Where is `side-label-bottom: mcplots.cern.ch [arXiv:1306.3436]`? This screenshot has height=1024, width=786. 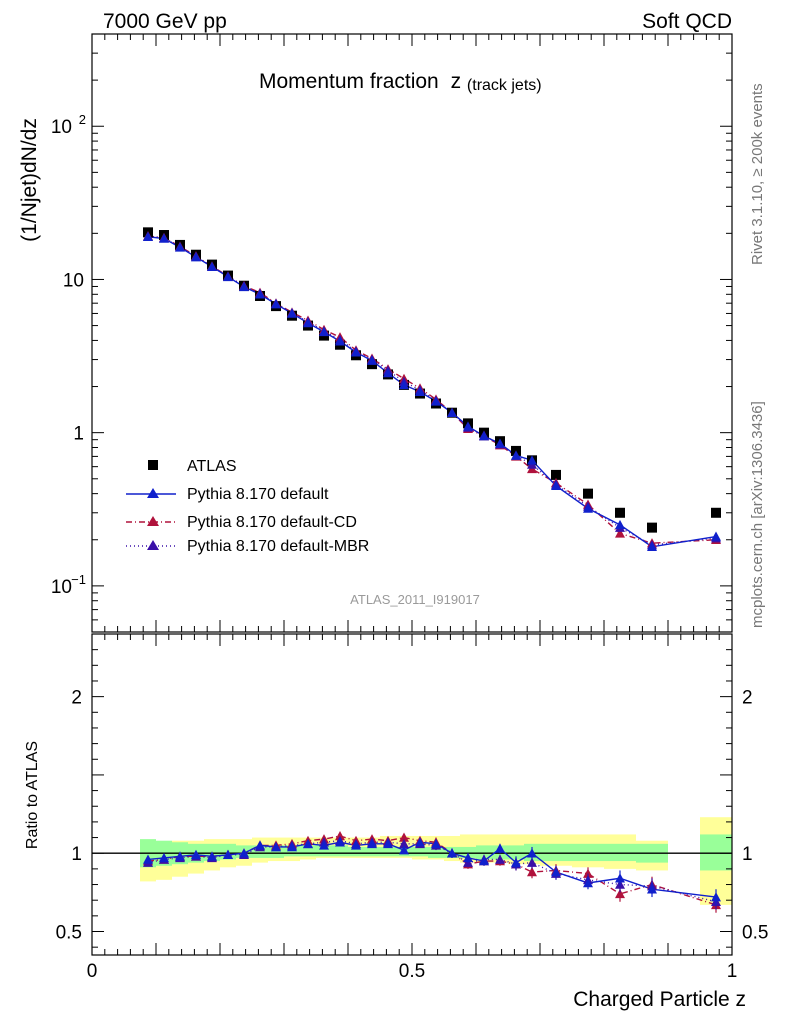 side-label-bottom: mcplots.cern.ch [arXiv:1306.3436] is located at coordinates (757, 514).